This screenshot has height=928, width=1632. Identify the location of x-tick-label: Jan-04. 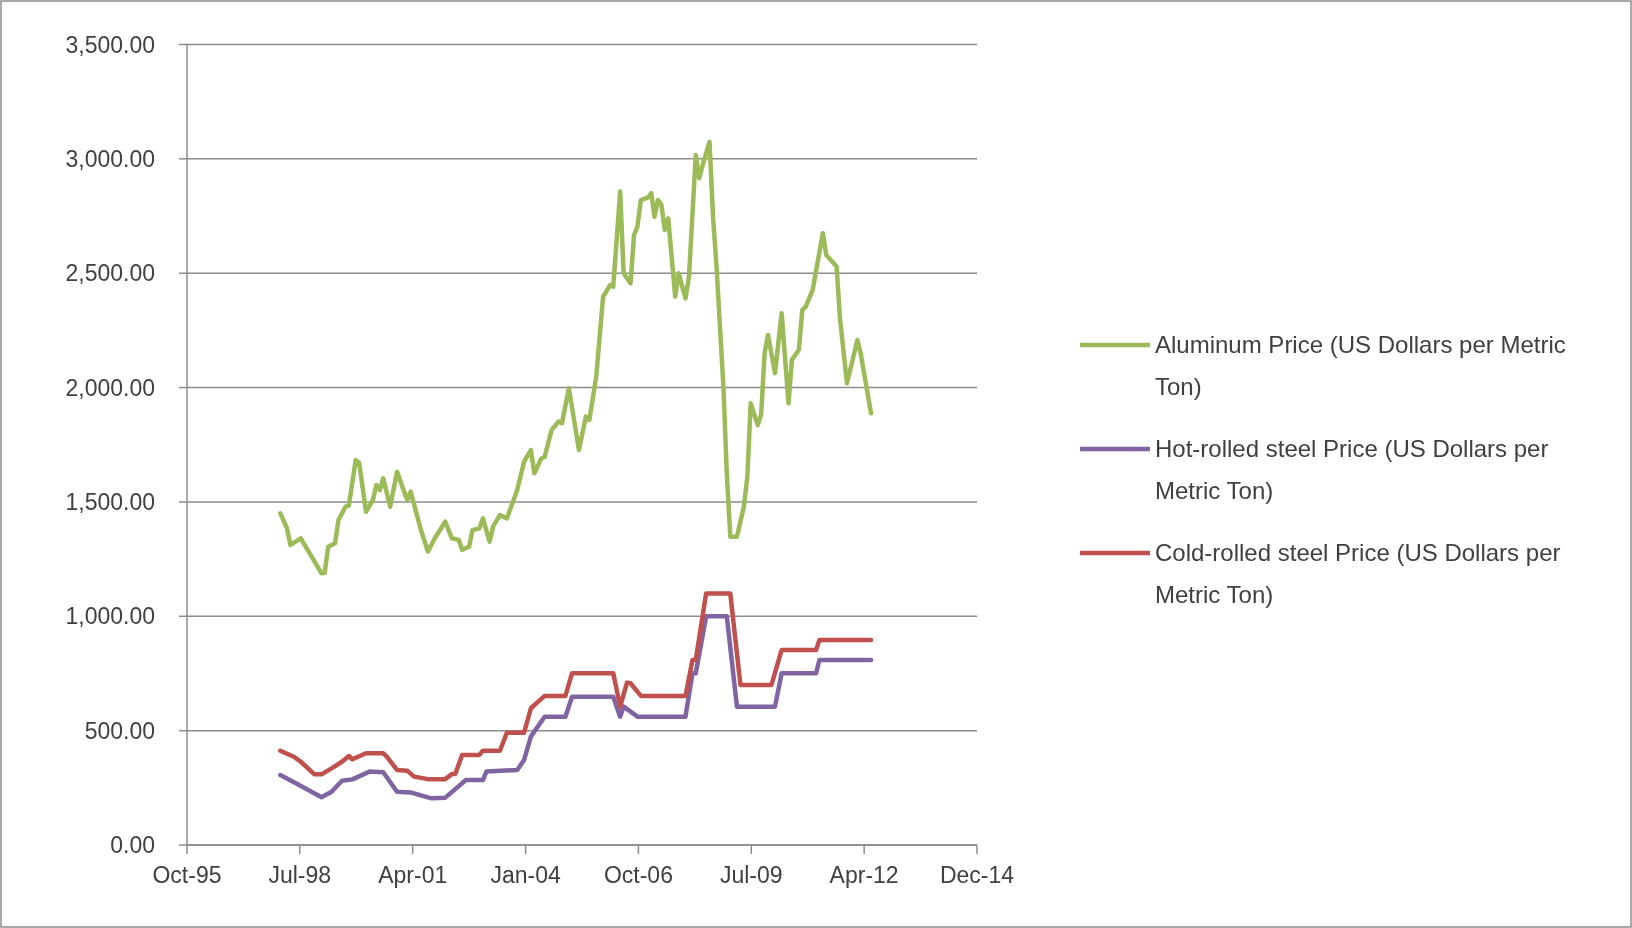
(525, 875).